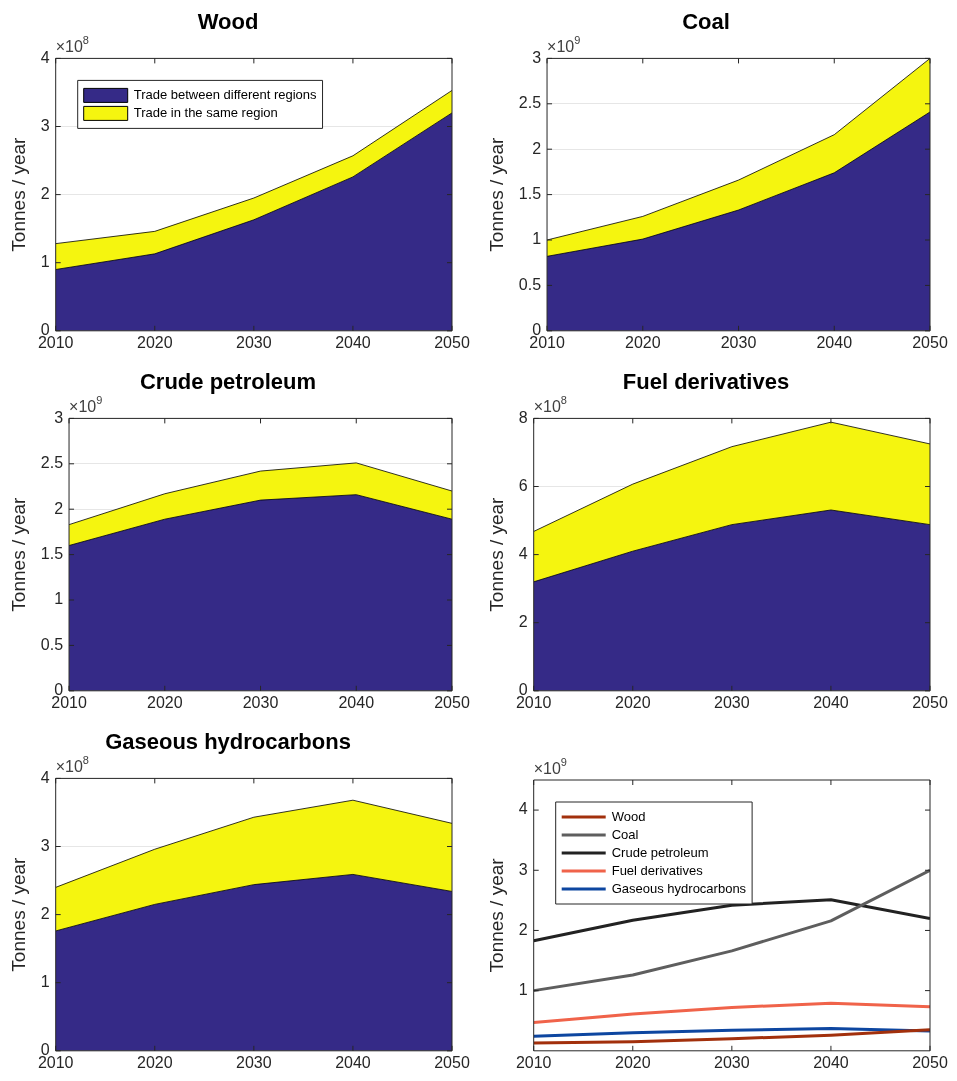 The width and height of the screenshot is (957, 1081). Describe the element at coordinates (628, 816) in the screenshot. I see `legend-label: Wood` at that location.